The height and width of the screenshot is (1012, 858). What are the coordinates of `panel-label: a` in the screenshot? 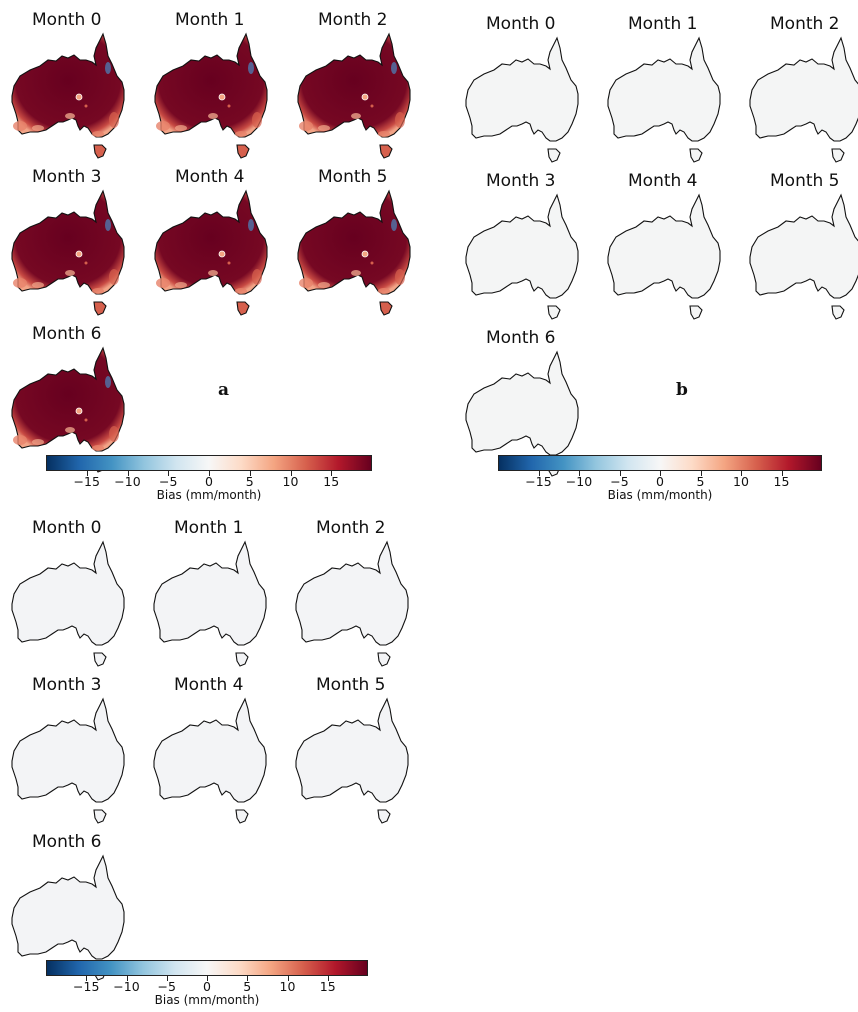 It's located at (224, 390).